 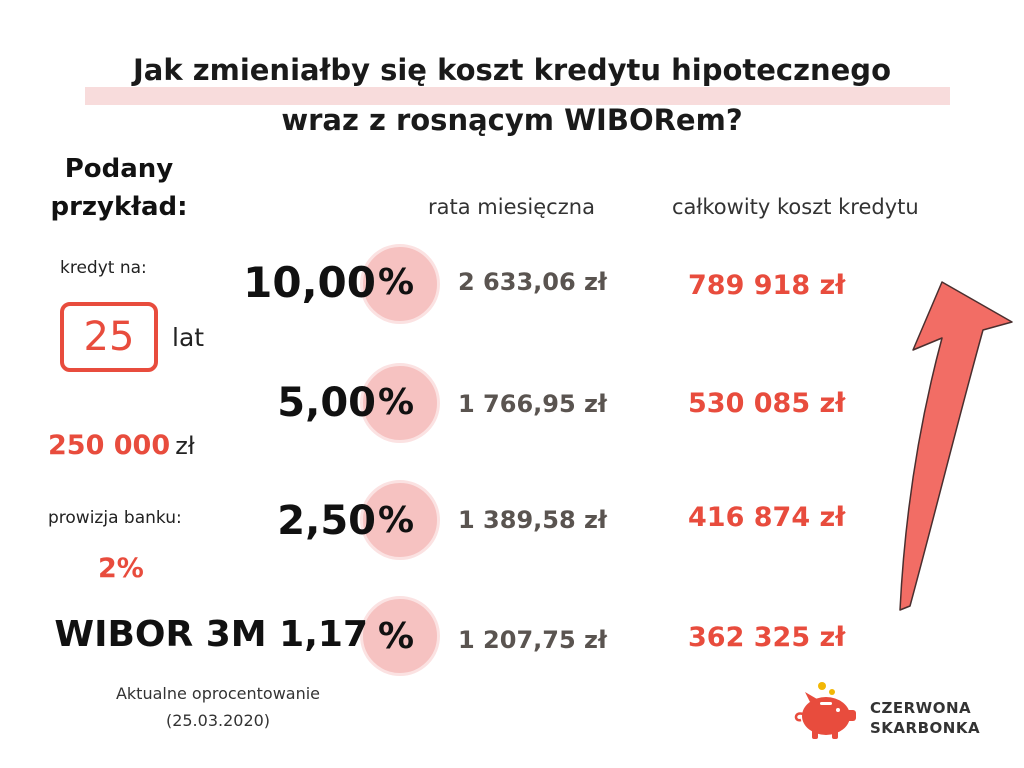 I want to click on loan-years-box: 25, so click(x=109, y=337).